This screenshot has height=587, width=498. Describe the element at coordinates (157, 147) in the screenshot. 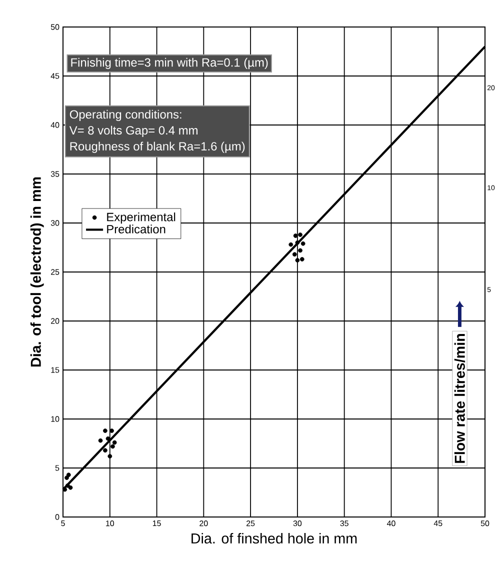

I see `annotation: Roughness of blank Ra=1.6 (µm)` at that location.